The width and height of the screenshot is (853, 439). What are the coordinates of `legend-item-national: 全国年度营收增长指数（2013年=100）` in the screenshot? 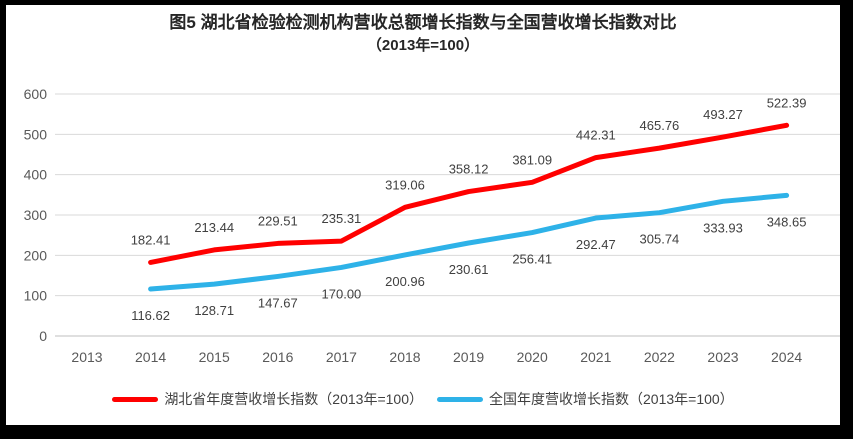 It's located at (585, 399).